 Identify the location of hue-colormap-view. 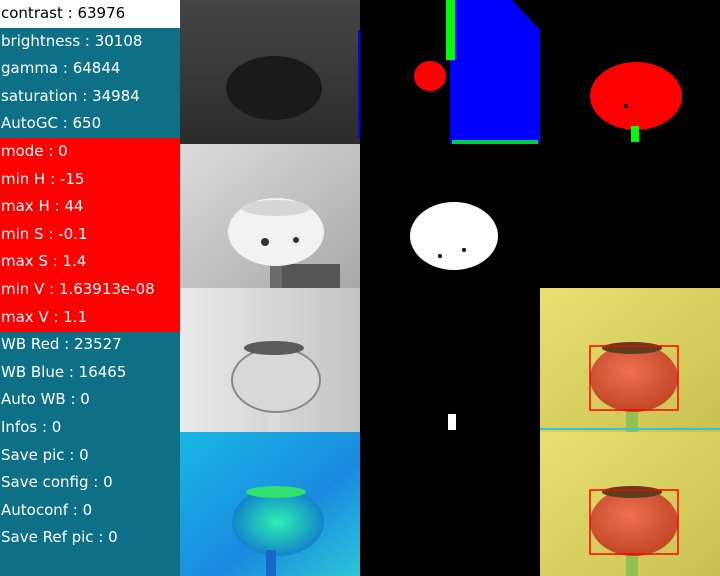
(270, 504).